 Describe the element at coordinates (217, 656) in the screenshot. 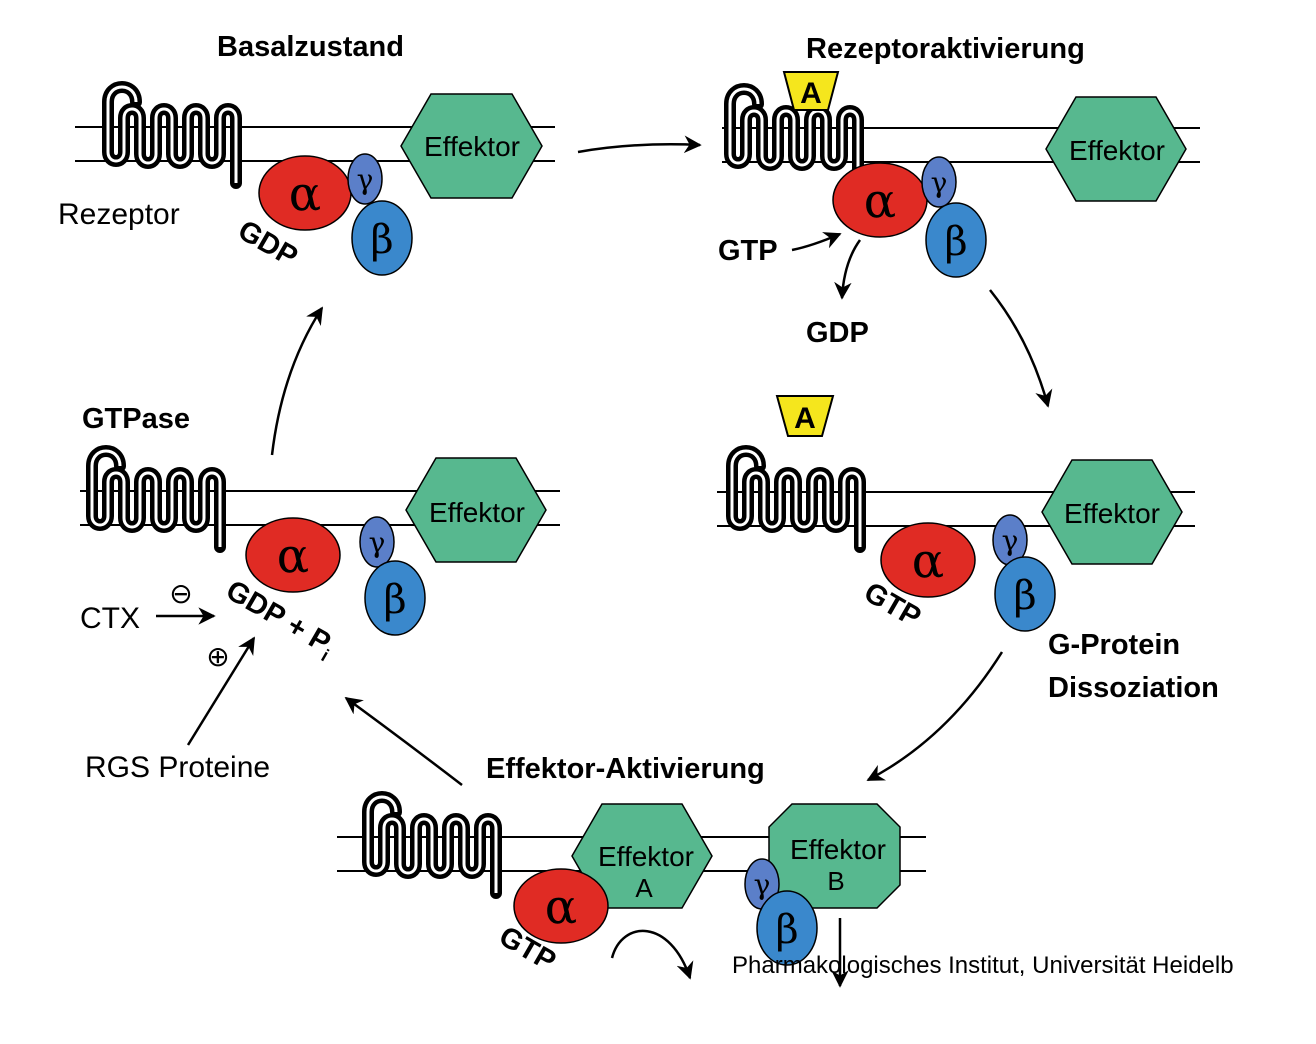

I see `plus-sign-icon: ⊕` at that location.